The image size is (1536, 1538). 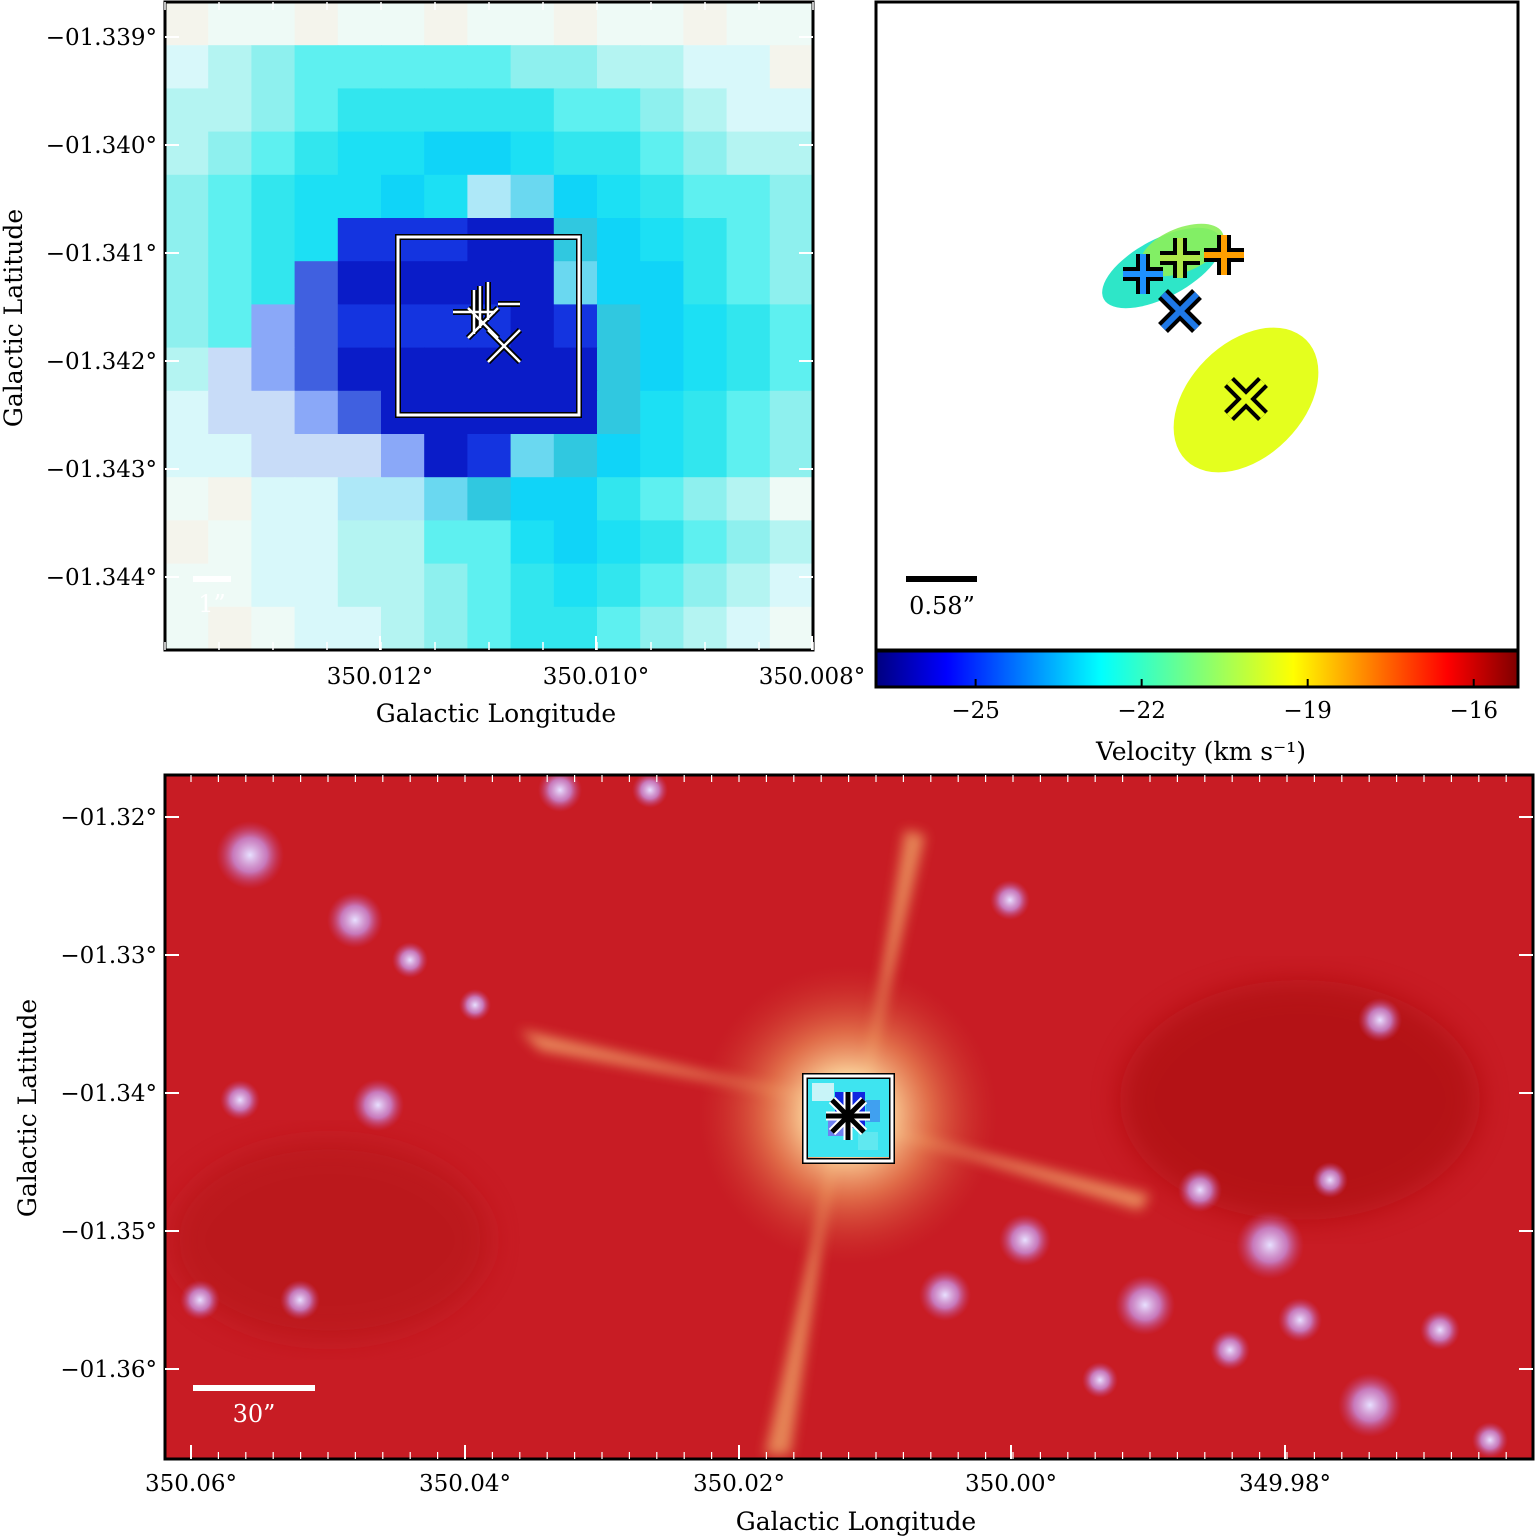 I want to click on x-tick-label: 350.00°, so click(x=1011, y=1484).